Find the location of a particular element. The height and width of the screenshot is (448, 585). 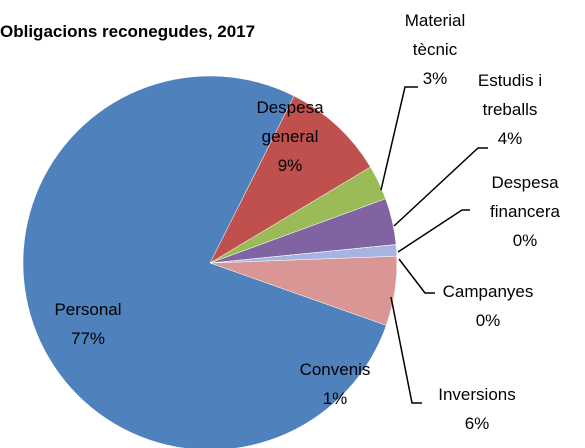

slice-label: Despesa financera 0% is located at coordinates (525, 211).